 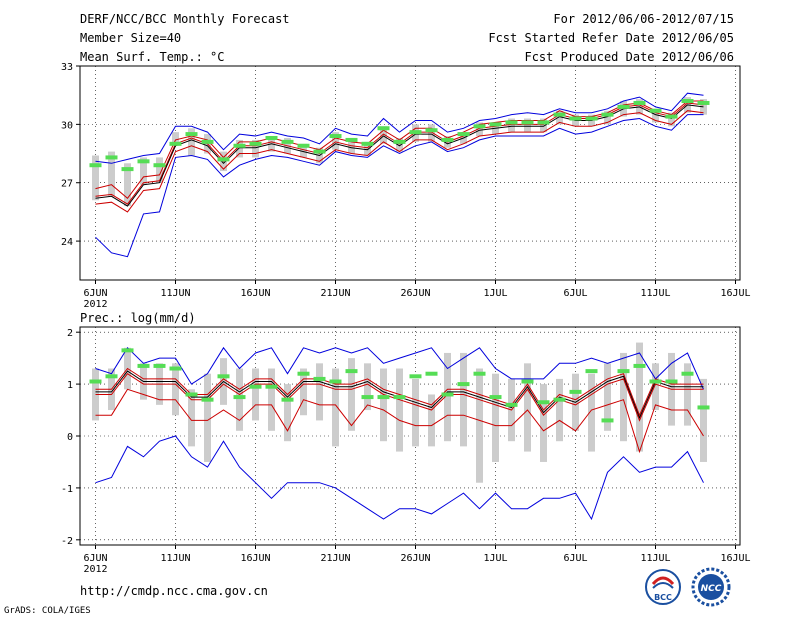 I want to click on y-tick-label: -2, so click(x=67, y=541).